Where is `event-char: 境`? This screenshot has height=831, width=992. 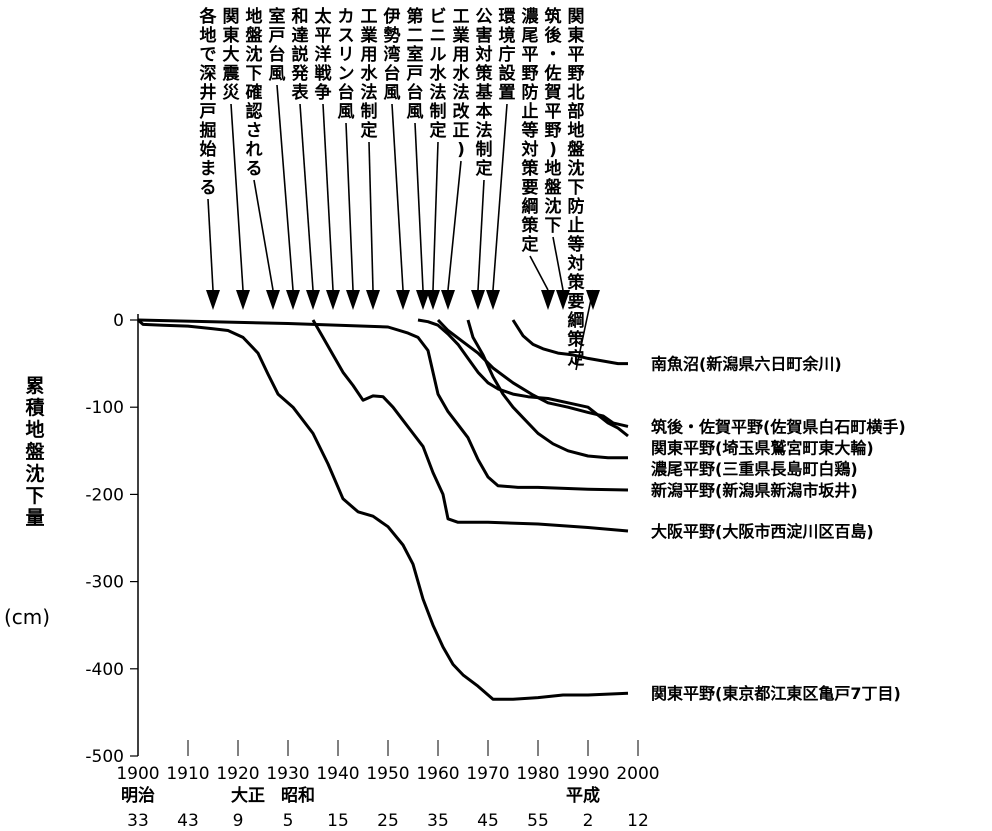 event-char: 境 is located at coordinates (507, 35).